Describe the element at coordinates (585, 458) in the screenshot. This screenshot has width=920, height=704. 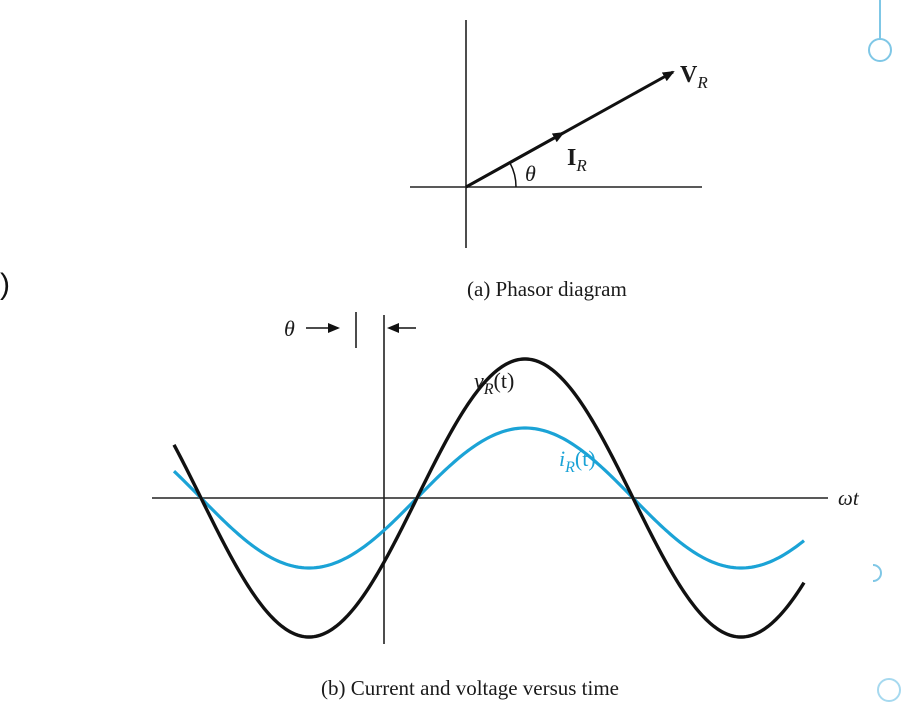
I see `current-fn-arg: (t)` at that location.